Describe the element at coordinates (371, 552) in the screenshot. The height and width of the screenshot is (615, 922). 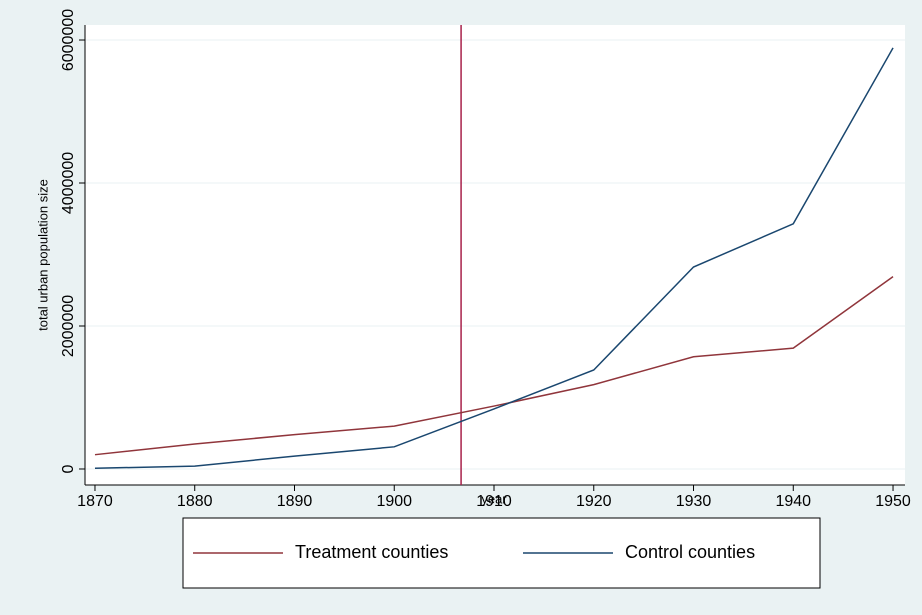
I see `legend-label: Treatment counties` at that location.